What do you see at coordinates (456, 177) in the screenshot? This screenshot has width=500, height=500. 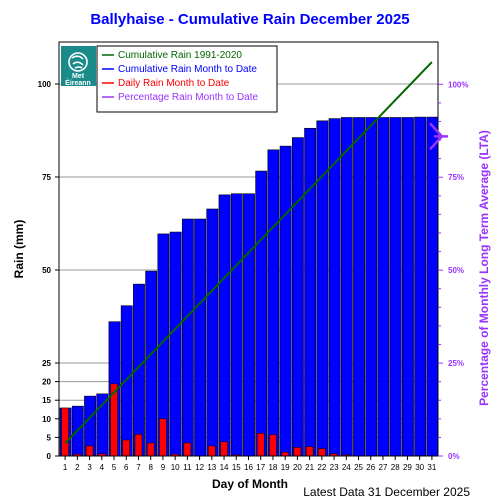 I see `y2-tick-label: 75%` at bounding box center [456, 177].